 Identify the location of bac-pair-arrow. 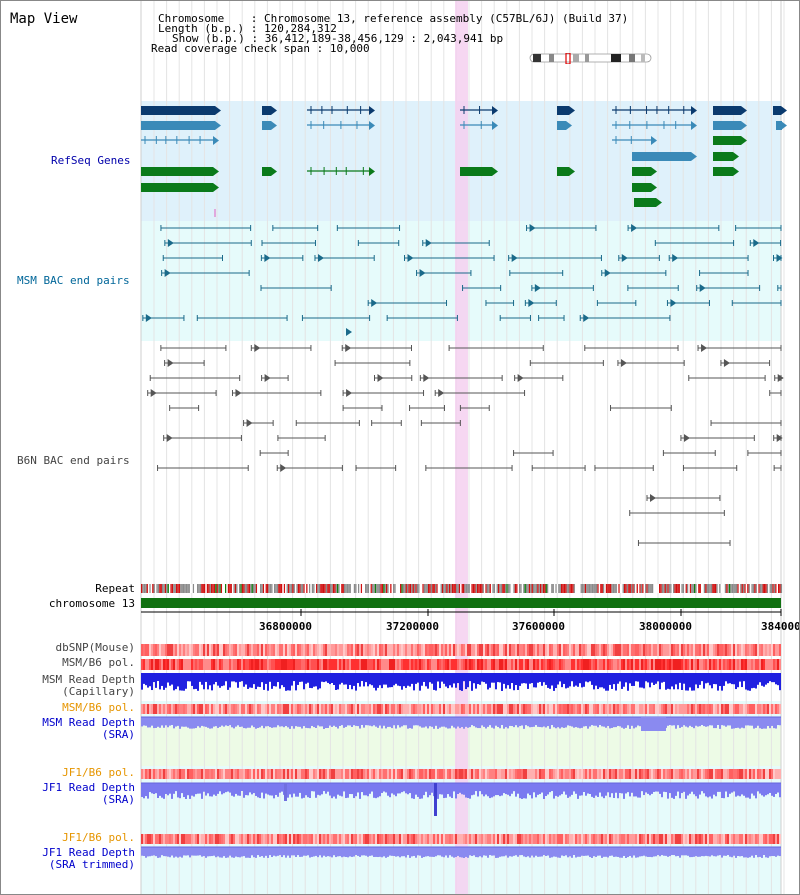
(249, 423).